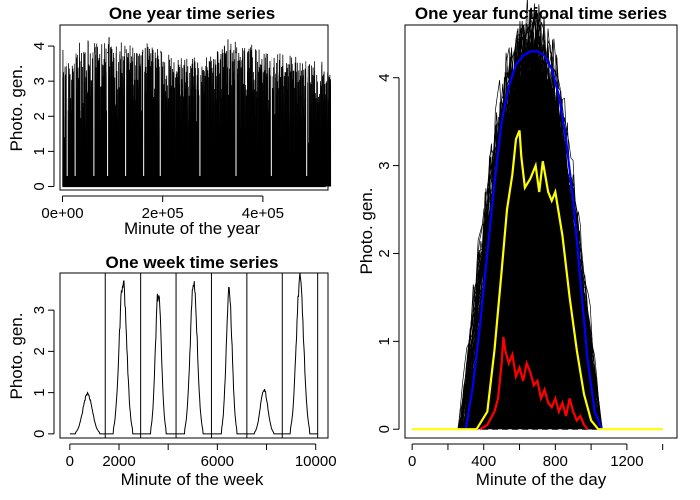  I want to click on year-chart-title: One year time series, so click(192, 13).